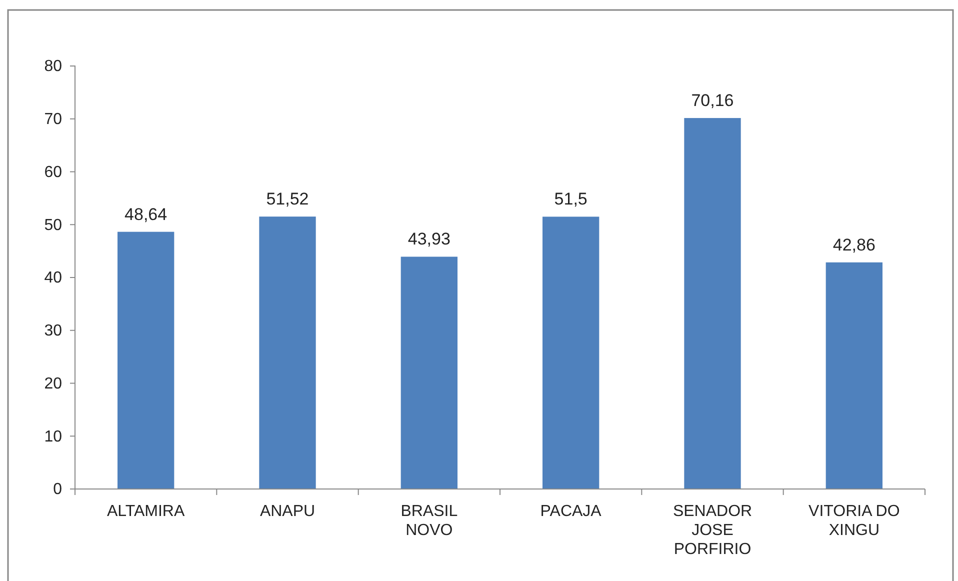 This screenshot has height=581, width=958. Describe the element at coordinates (288, 511) in the screenshot. I see `x-tick-label: ANAPU` at that location.